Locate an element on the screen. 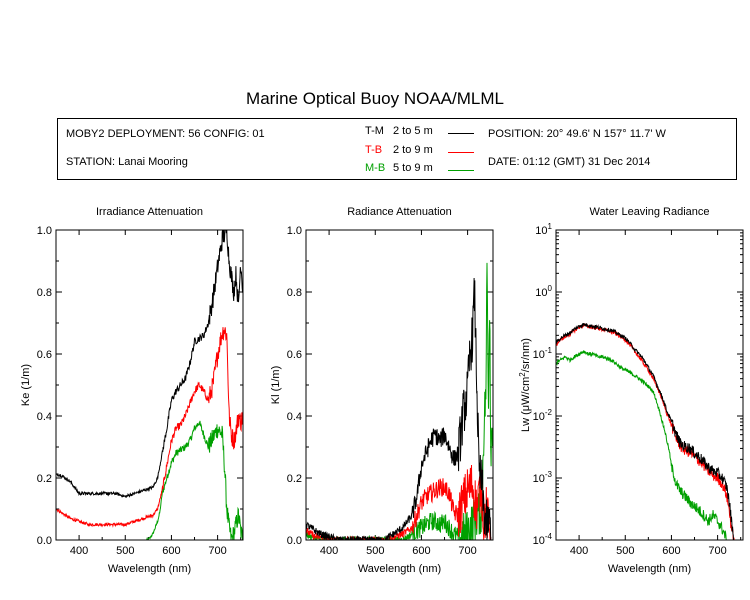 The width and height of the screenshot is (750, 600). legend-line-mb is located at coordinates (461, 170).